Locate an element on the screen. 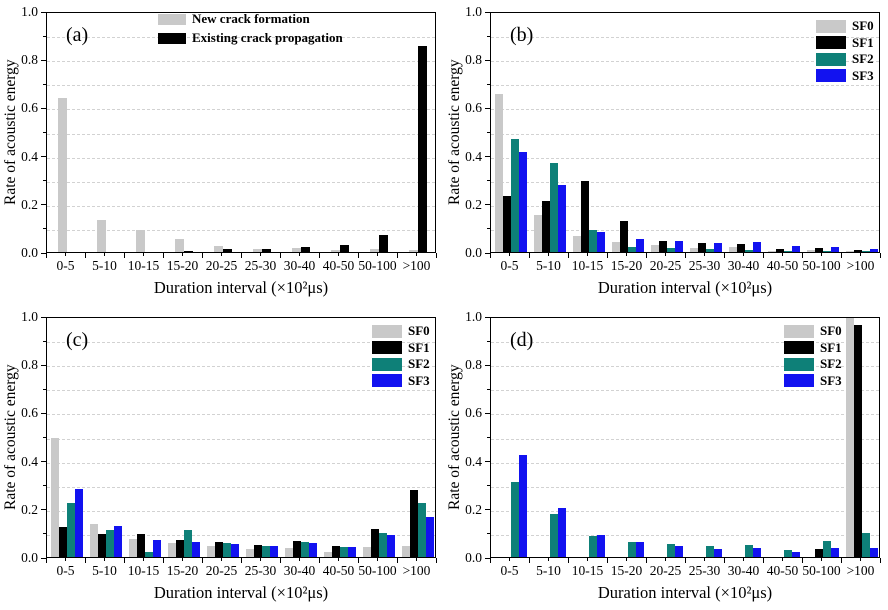 The height and width of the screenshot is (610, 888). legend-label: Existing crack propagation is located at coordinates (267, 37).